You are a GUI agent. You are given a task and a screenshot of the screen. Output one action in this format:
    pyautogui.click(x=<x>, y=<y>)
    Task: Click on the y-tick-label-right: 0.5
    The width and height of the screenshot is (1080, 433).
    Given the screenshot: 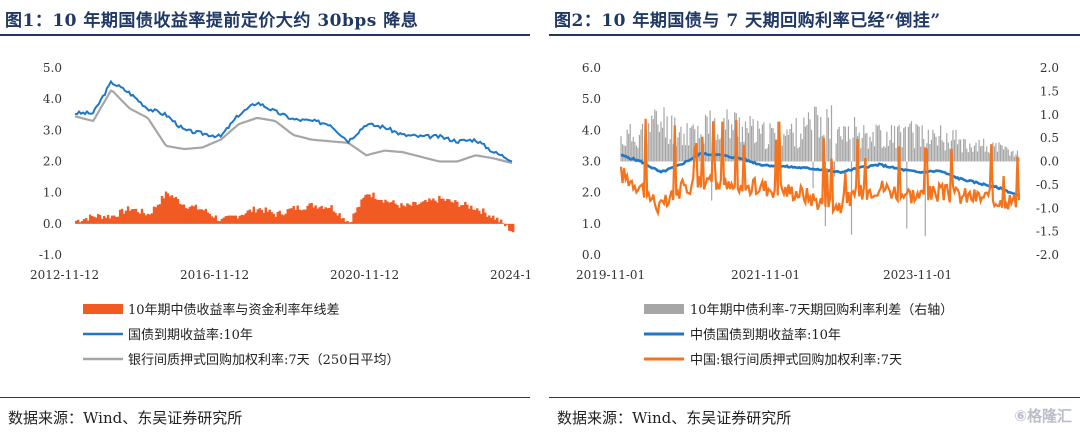 What is the action you would take?
    pyautogui.click(x=1049, y=138)
    